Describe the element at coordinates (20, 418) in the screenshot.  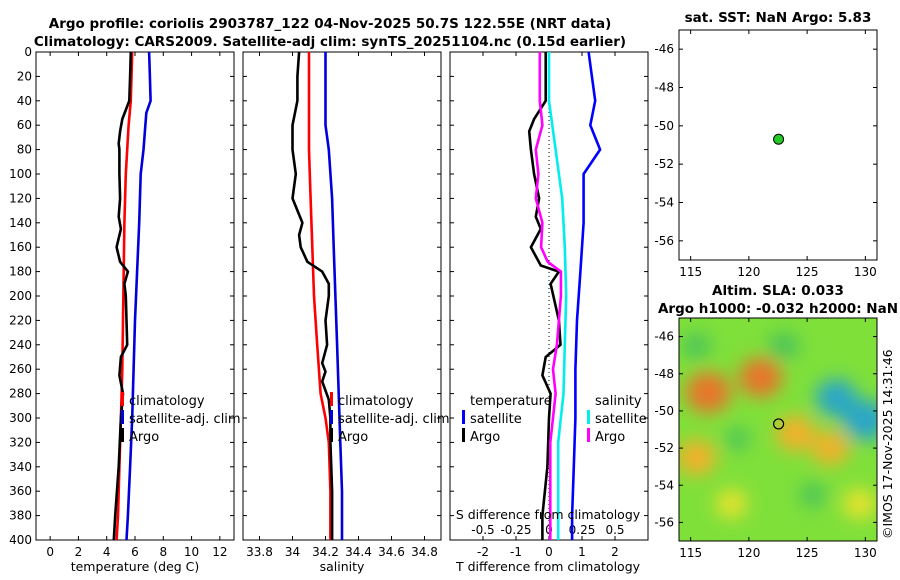
I see `depth-tick-label: 300` at that location.